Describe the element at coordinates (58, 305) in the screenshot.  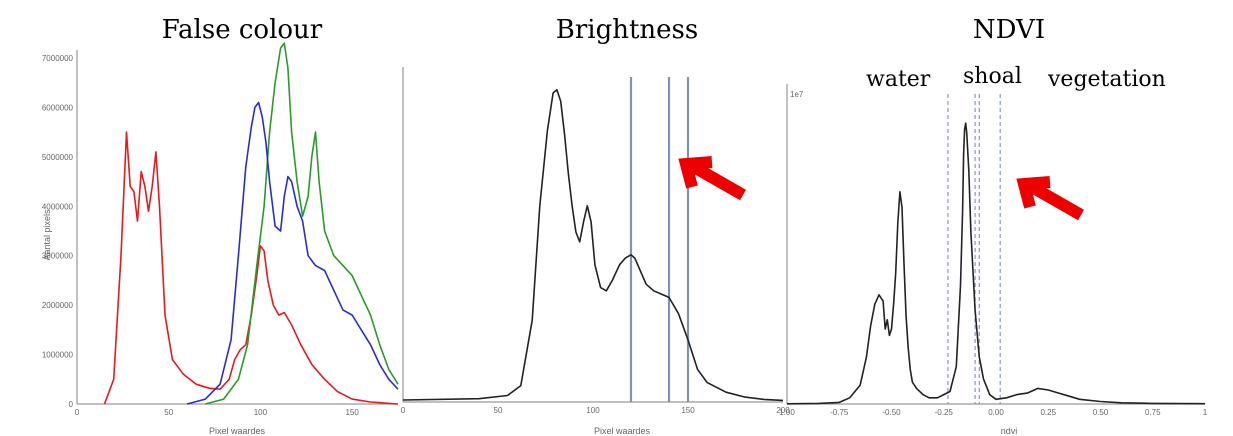
I see `chart-1-ytick-label: 2000000` at that location.